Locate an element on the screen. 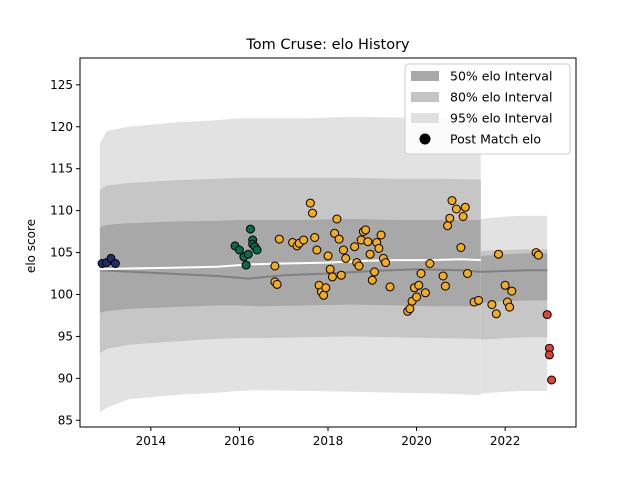  legend-box is located at coordinates (487, 109).